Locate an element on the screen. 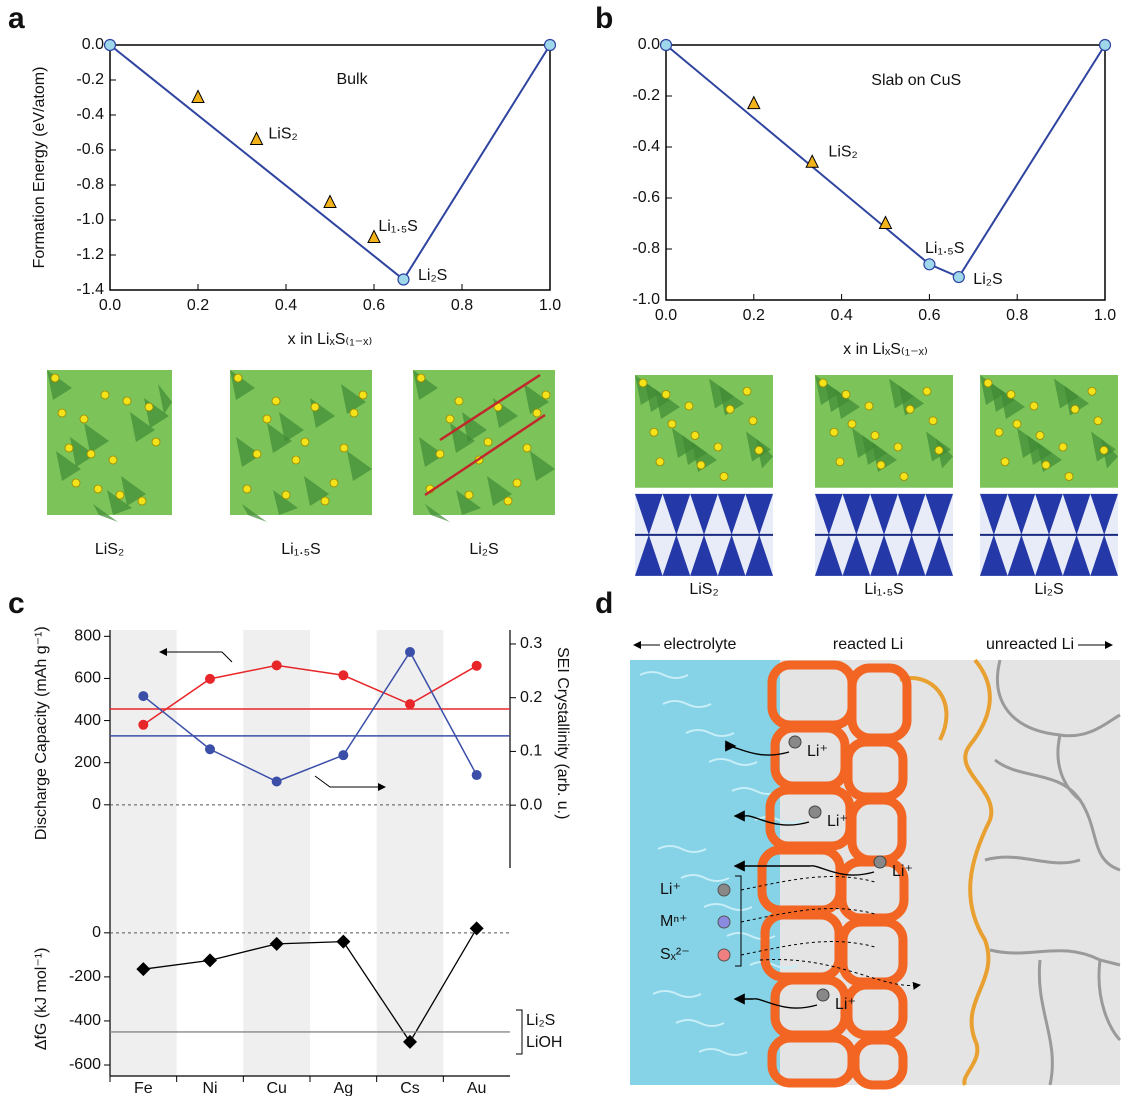 The width and height of the screenshot is (1122, 1096). y2-tick-label: 0.3 is located at coordinates (531, 643).